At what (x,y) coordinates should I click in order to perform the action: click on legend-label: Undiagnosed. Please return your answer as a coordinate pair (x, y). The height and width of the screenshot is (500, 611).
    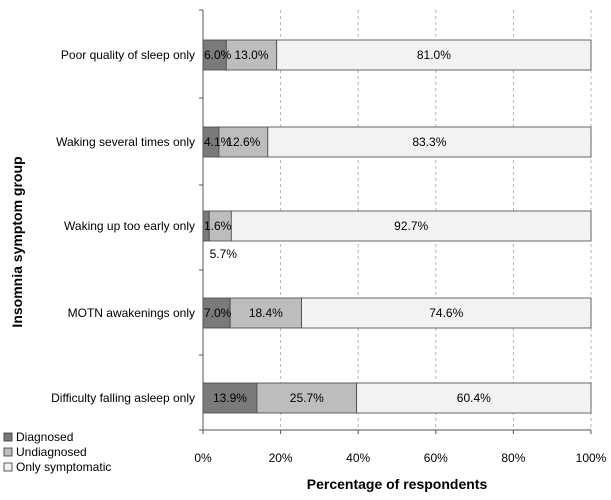
    Looking at the image, I should click on (51, 452).